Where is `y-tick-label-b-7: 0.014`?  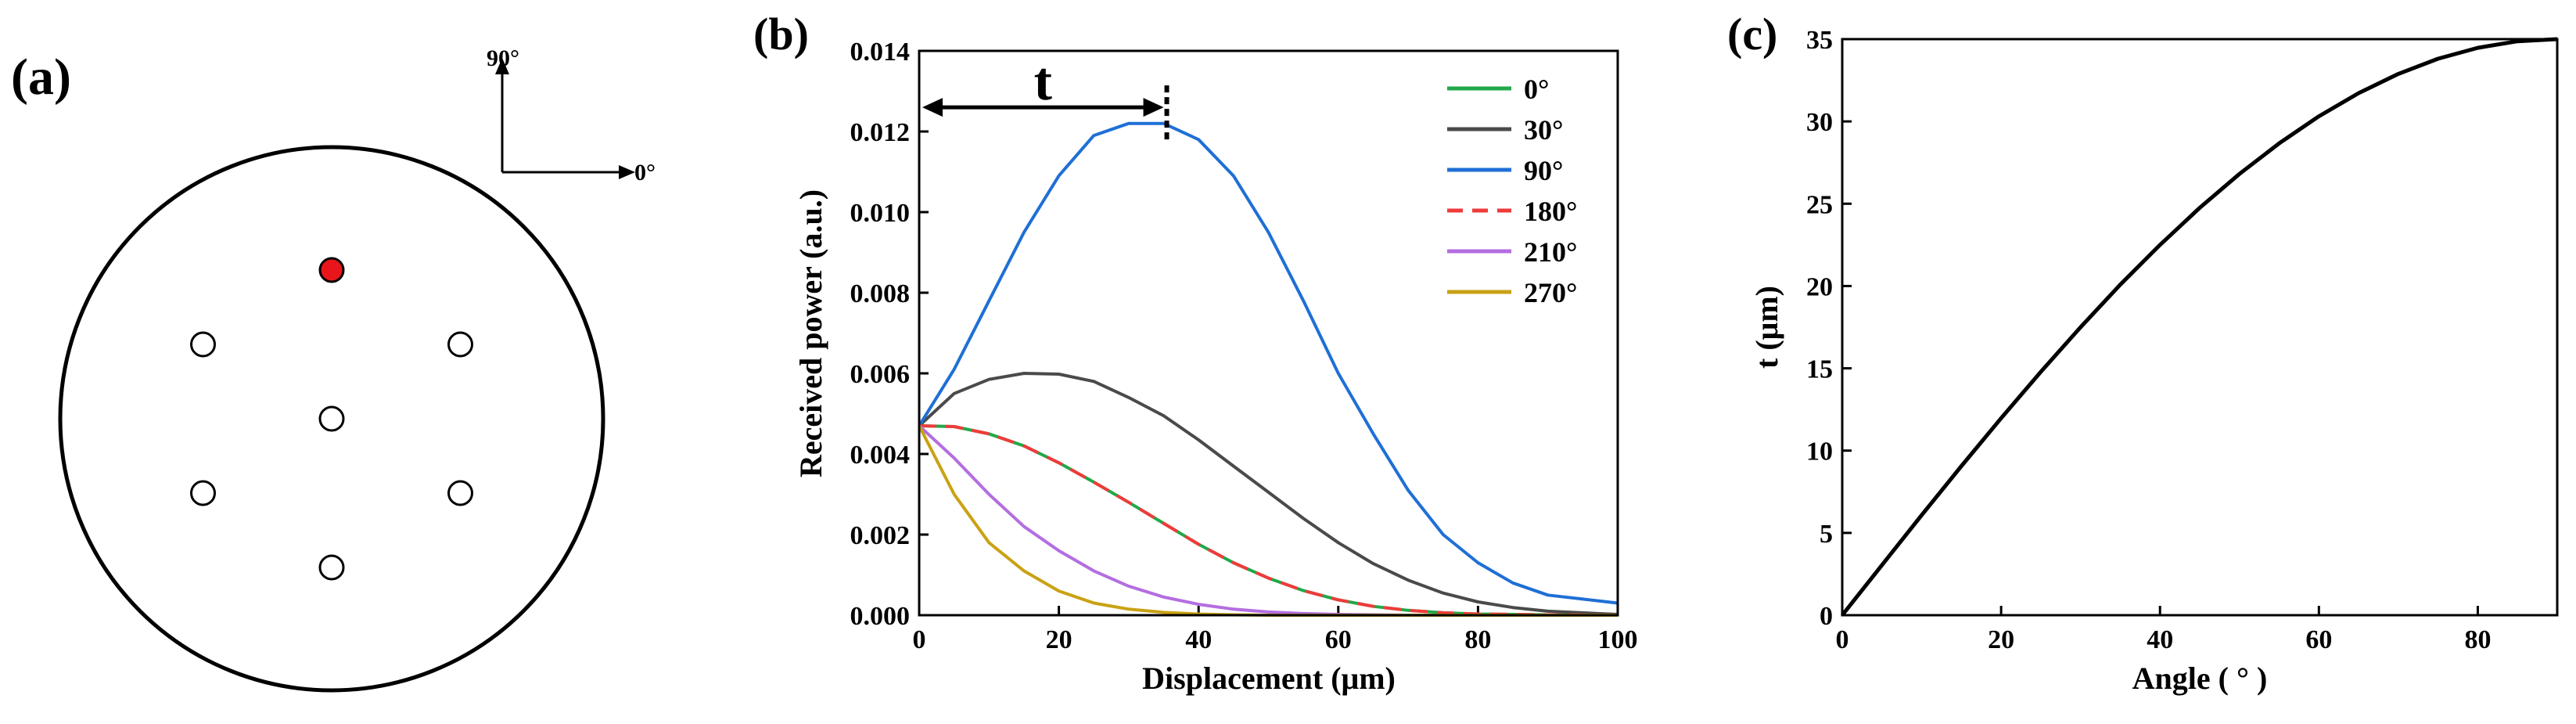
y-tick-label-b-7: 0.014 is located at coordinates (881, 52).